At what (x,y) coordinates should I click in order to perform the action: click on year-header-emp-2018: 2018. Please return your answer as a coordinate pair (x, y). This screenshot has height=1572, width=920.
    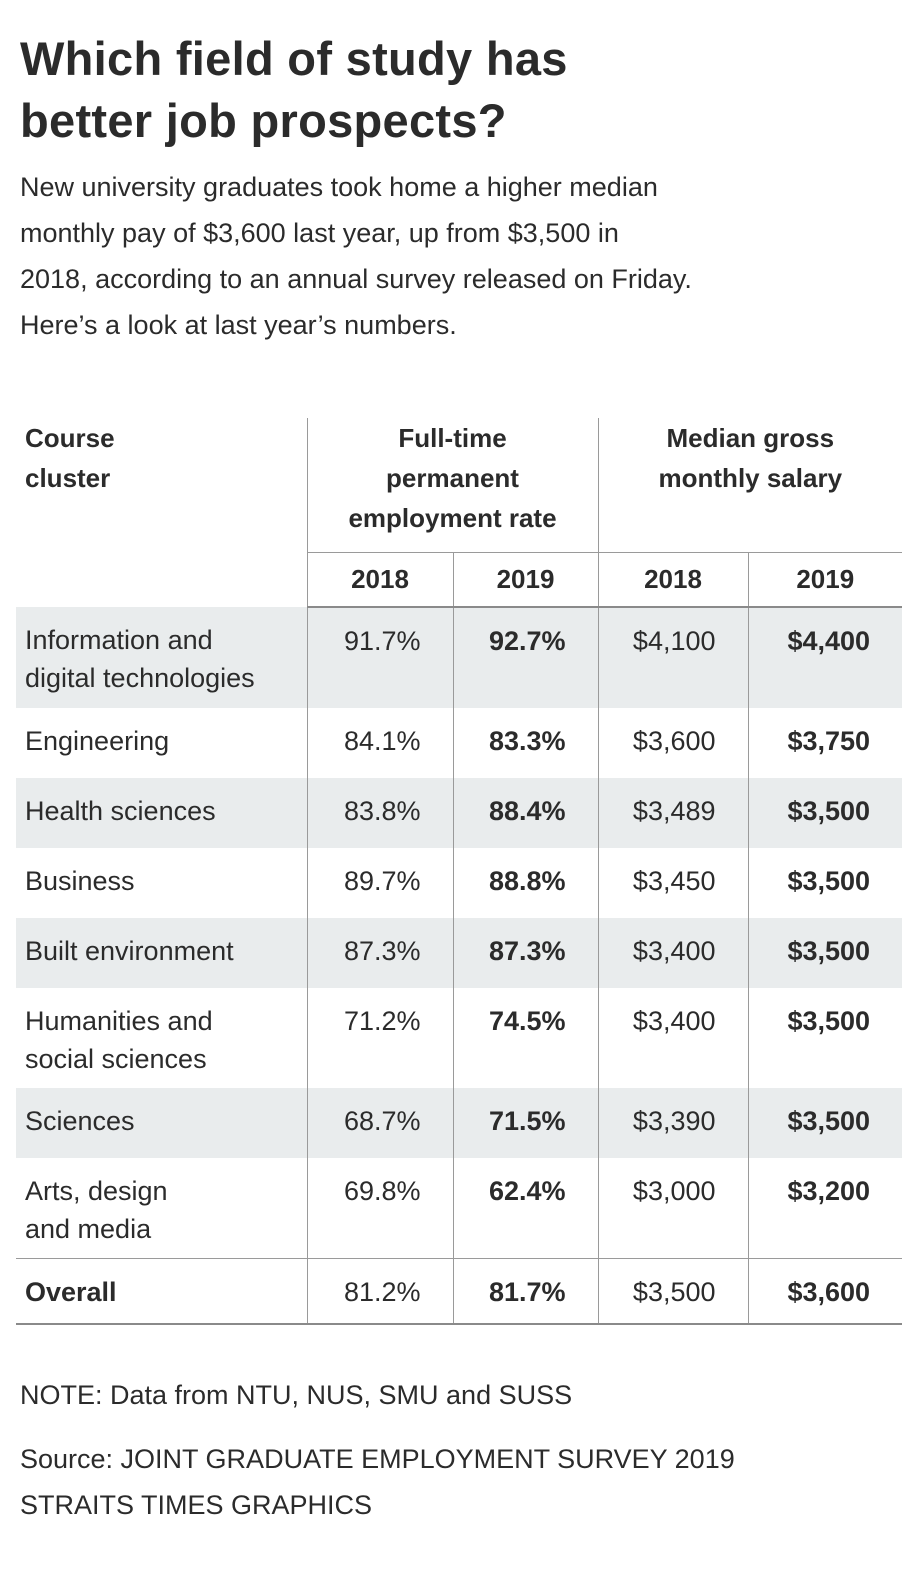
    Looking at the image, I should click on (379, 580).